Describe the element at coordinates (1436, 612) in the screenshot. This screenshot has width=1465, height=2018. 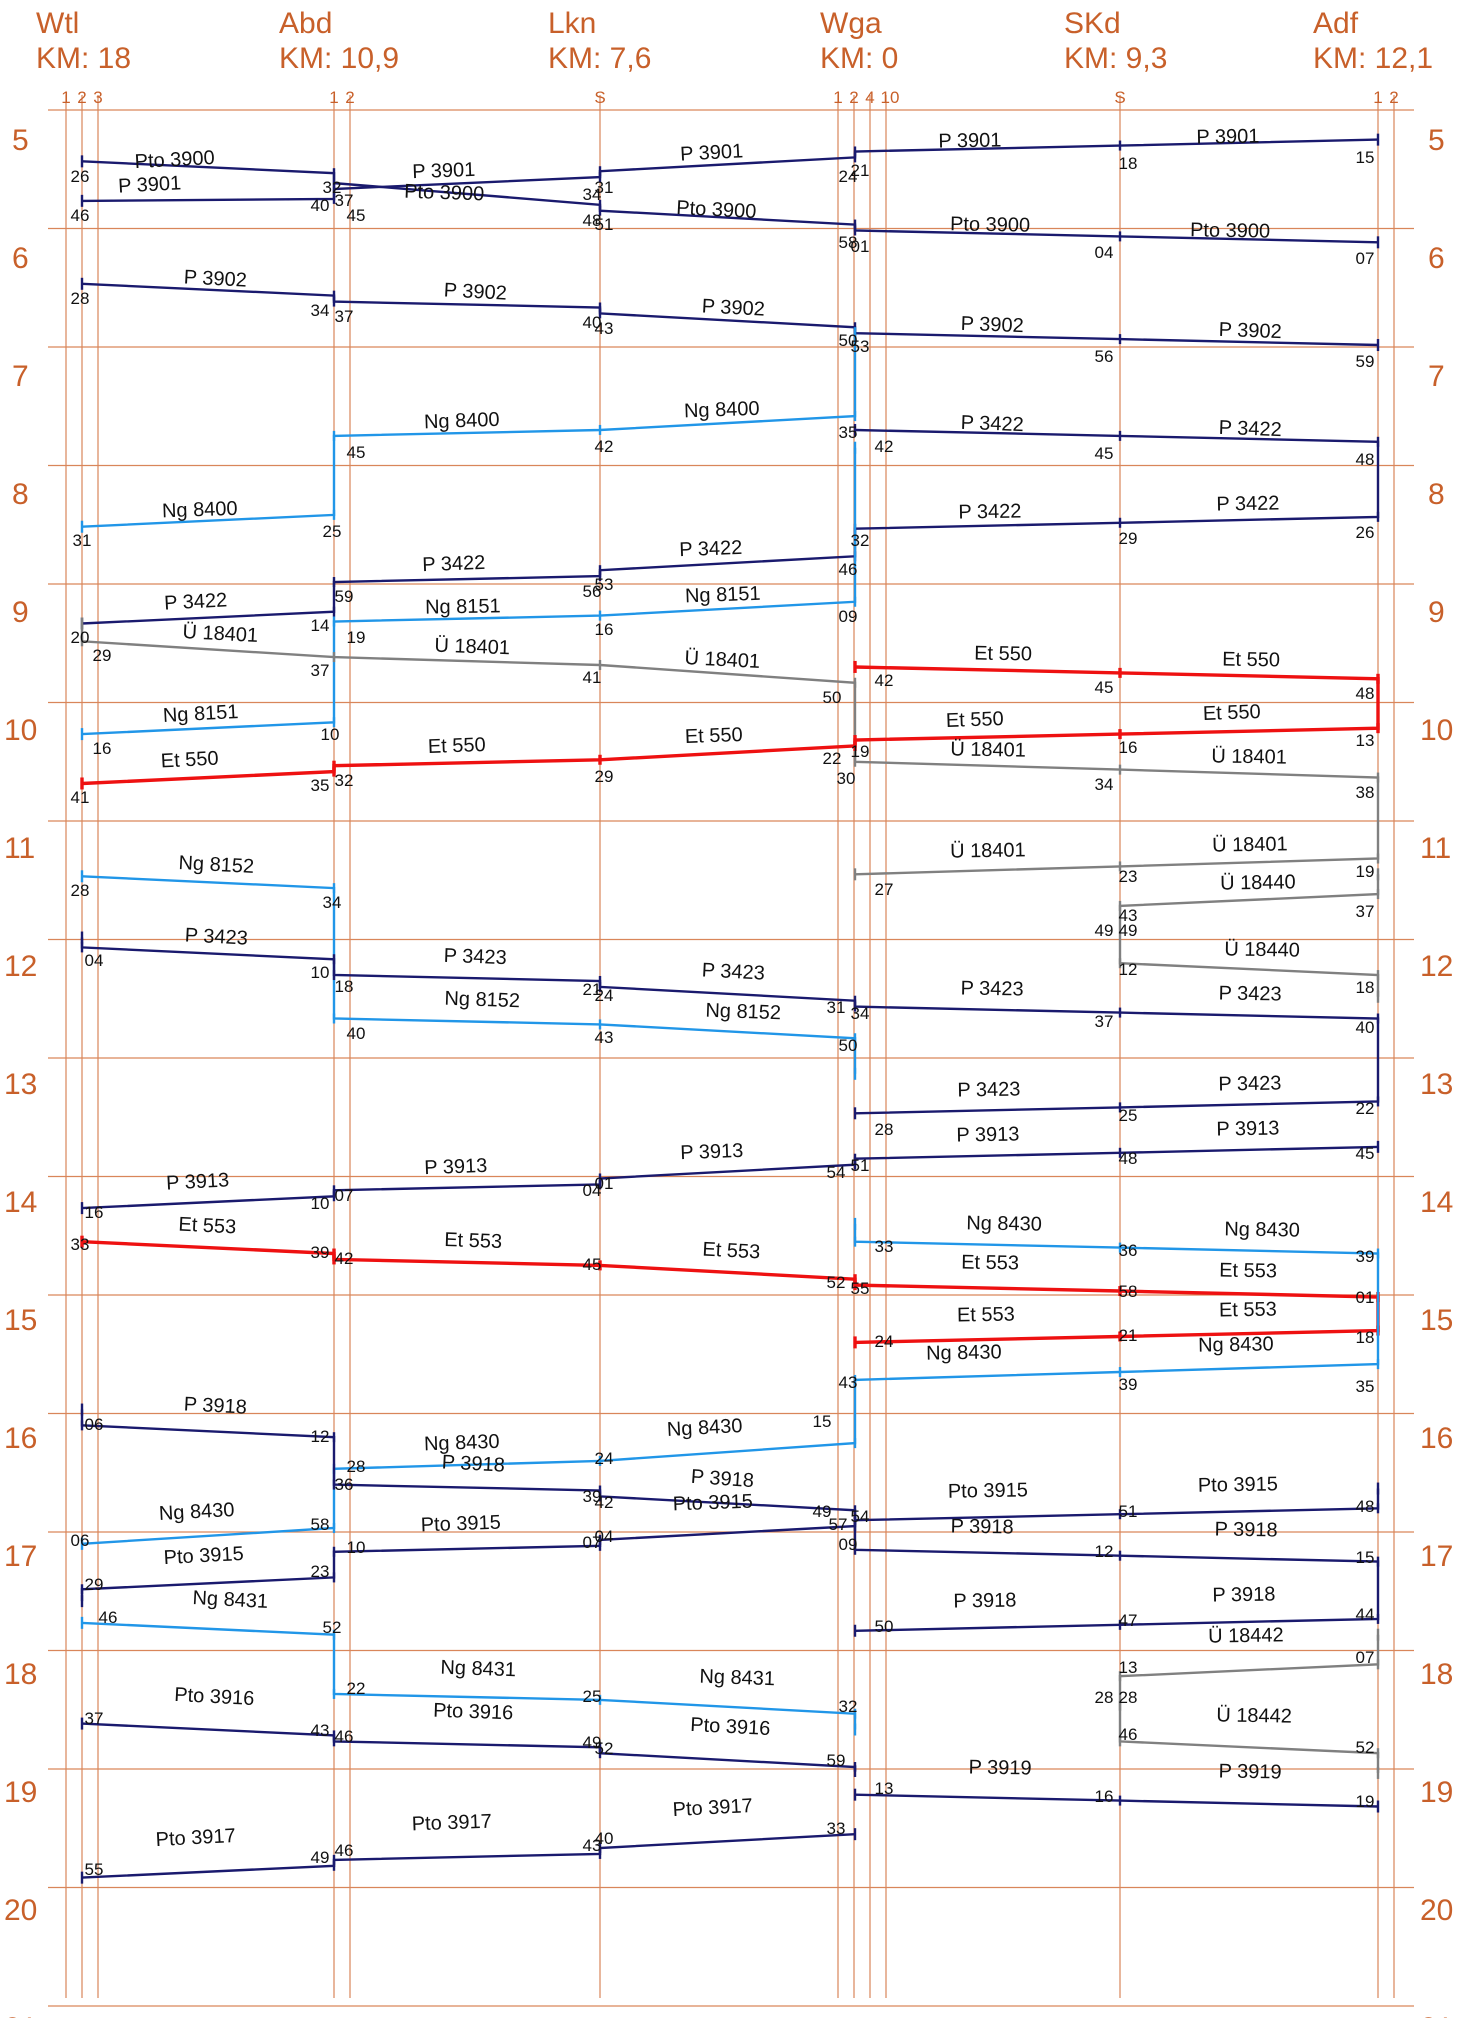
I see `hour-label-right-9: 9` at that location.